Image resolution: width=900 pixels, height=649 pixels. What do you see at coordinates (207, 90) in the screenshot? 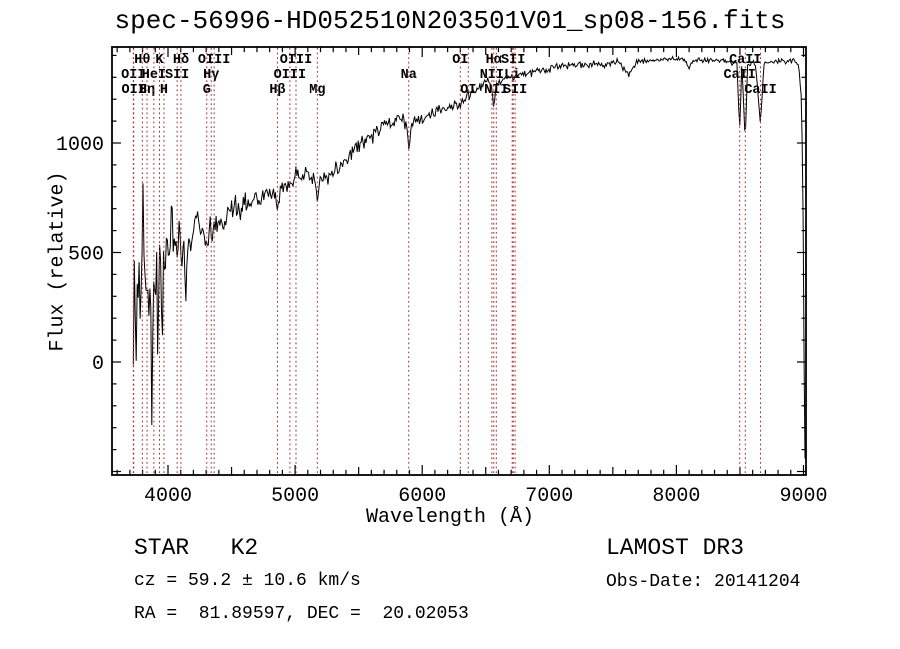
I see `spectral-line-label: G` at bounding box center [207, 90].